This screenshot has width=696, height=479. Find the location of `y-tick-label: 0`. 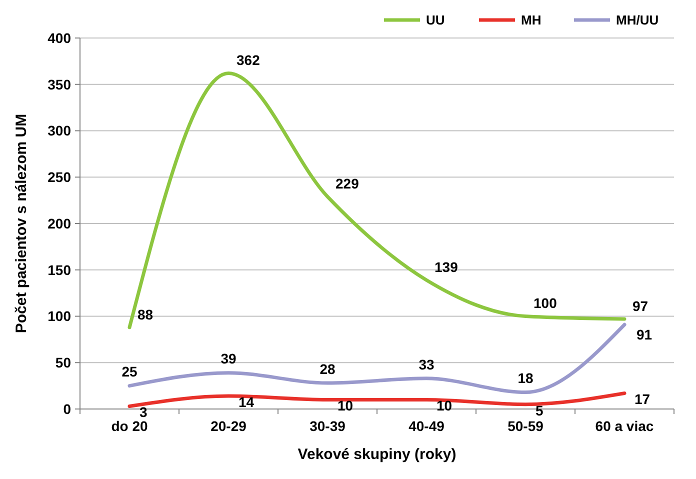

y-tick-label: 0 is located at coordinates (67, 408).